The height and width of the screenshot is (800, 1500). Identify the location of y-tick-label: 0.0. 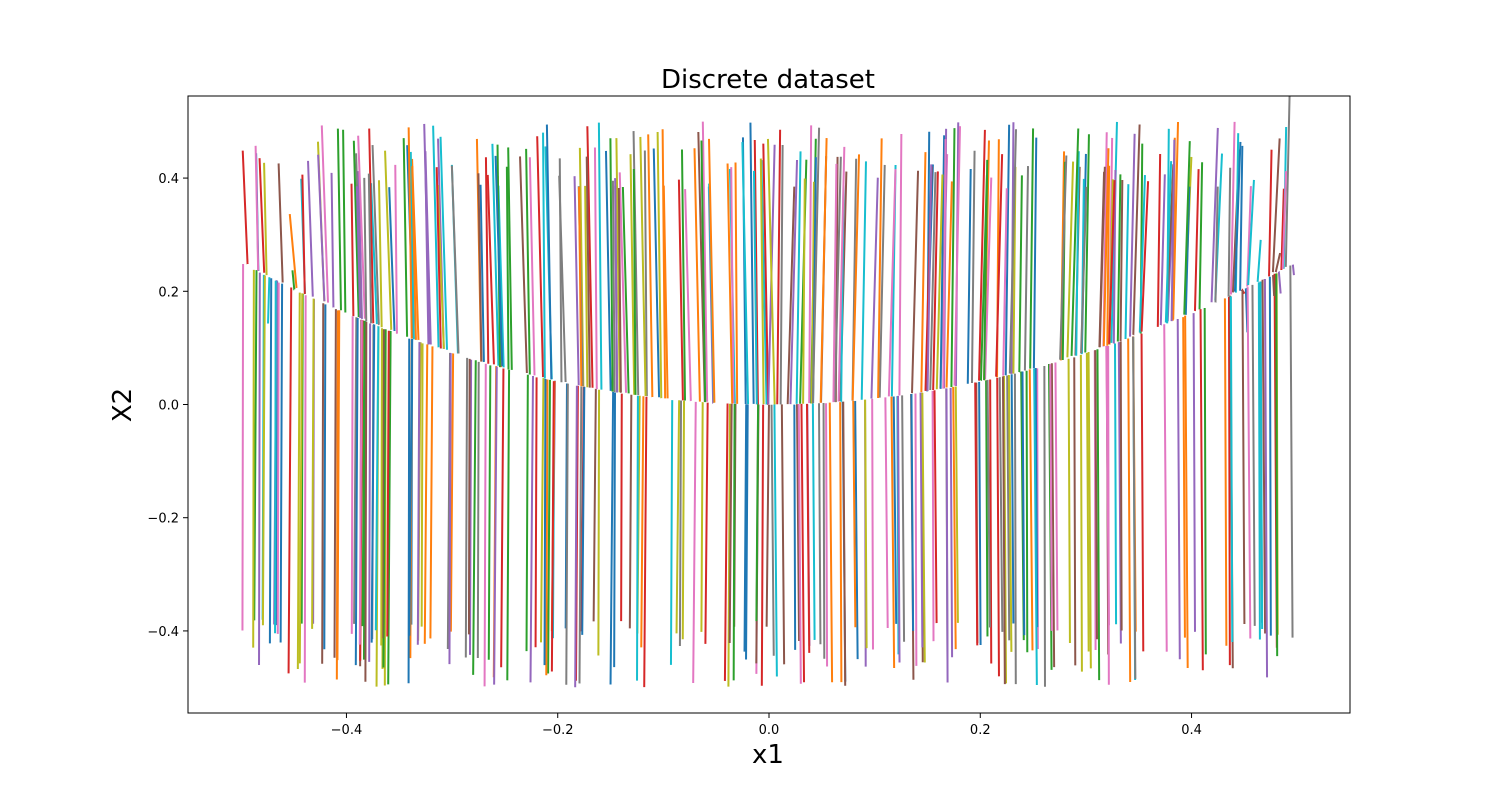
(168, 406).